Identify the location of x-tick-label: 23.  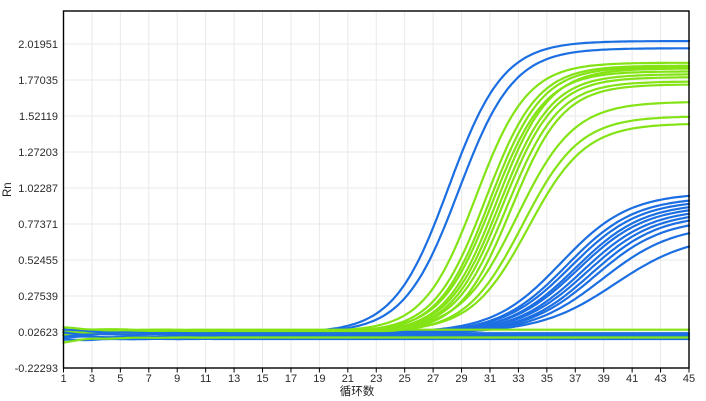
(376, 379).